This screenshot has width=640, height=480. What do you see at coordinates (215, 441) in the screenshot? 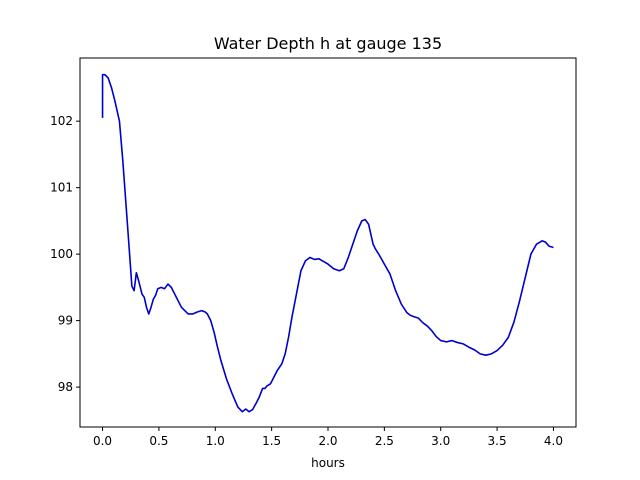
I see `x-tick-label: 1.0` at bounding box center [215, 441].